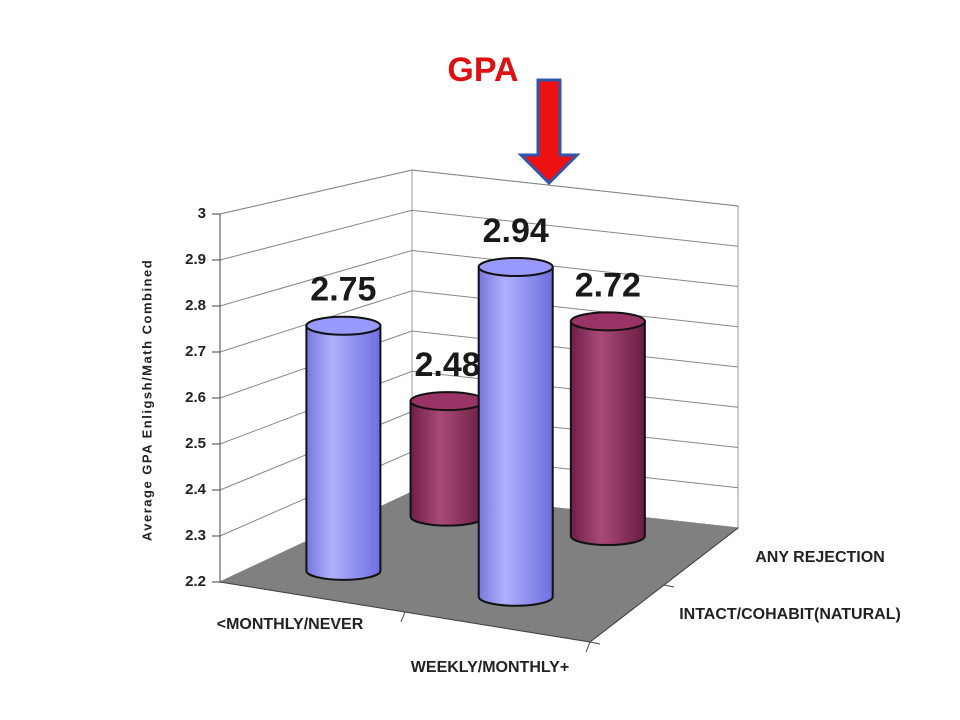 Image resolution: width=960 pixels, height=720 pixels. What do you see at coordinates (790, 614) in the screenshot?
I see `legend-label: INTACT/COHABIT(NATURAL)` at bounding box center [790, 614].